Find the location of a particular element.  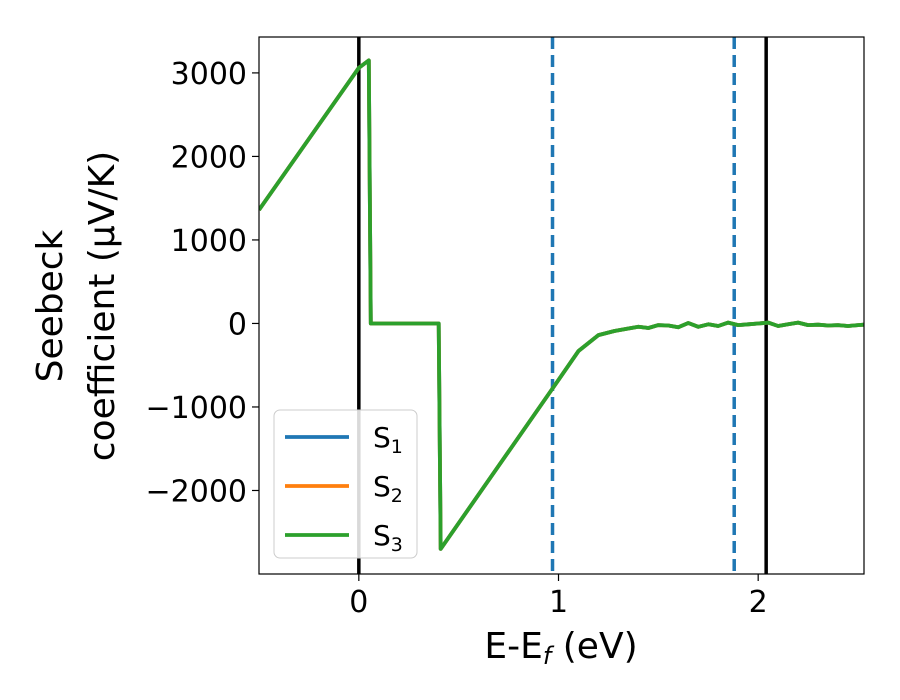

legend: S1 S2 S3 is located at coordinates (345, 484).